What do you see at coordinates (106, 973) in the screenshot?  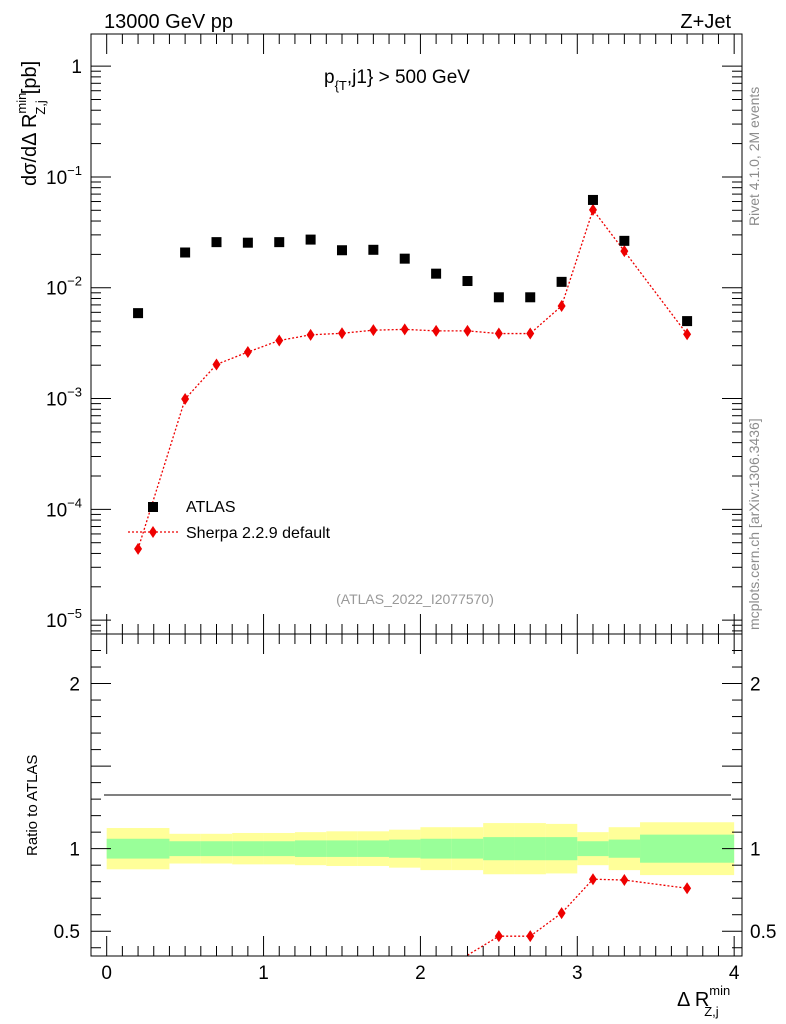 I see `x-tick-label: 0` at bounding box center [106, 973].